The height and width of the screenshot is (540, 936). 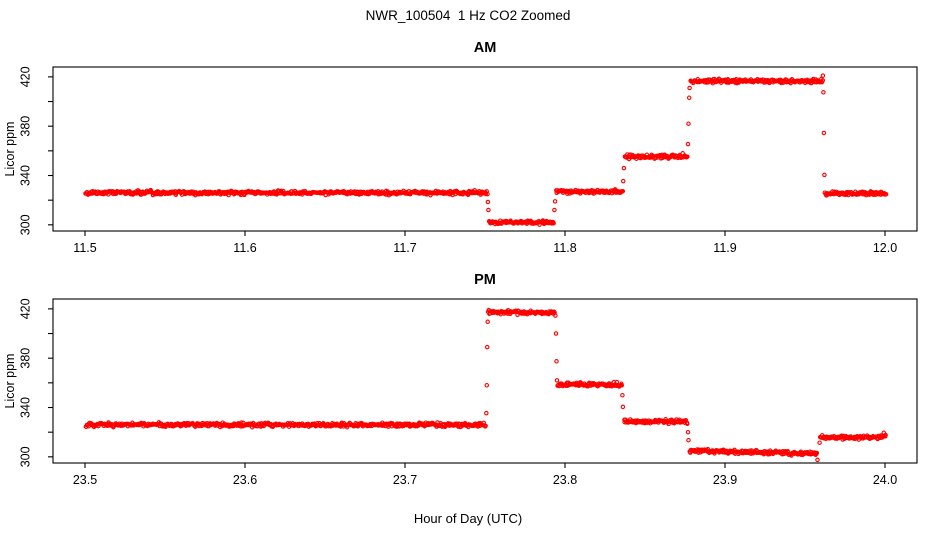 What do you see at coordinates (404, 248) in the screenshot?
I see `svg-text: 11.7` at bounding box center [404, 248].